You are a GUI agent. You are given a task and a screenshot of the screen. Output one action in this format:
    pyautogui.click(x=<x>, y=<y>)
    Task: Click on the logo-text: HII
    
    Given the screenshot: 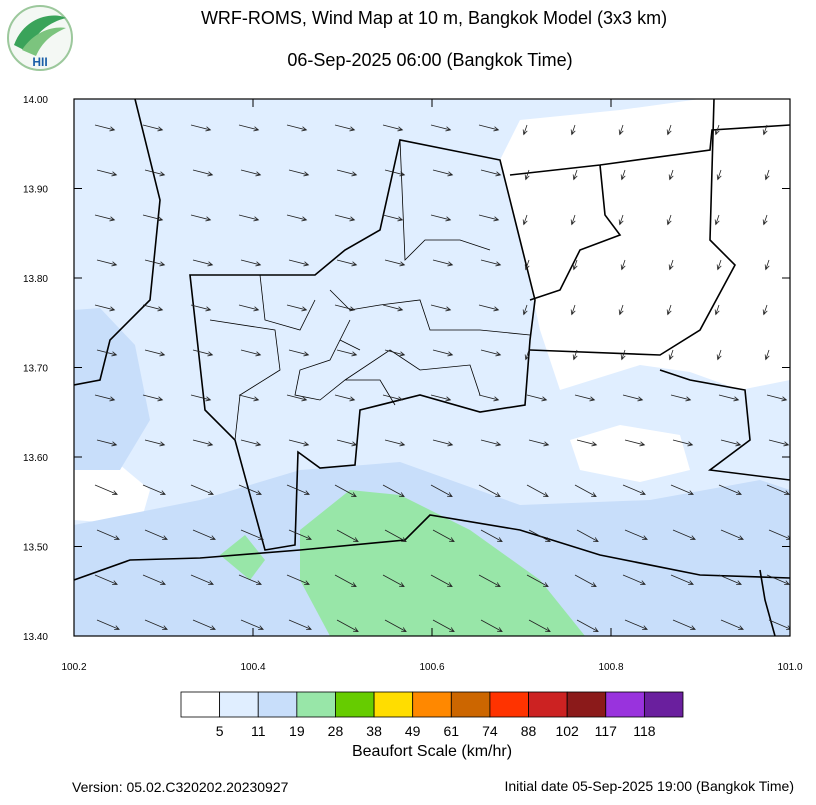 What is the action you would take?
    pyautogui.click(x=39, y=62)
    